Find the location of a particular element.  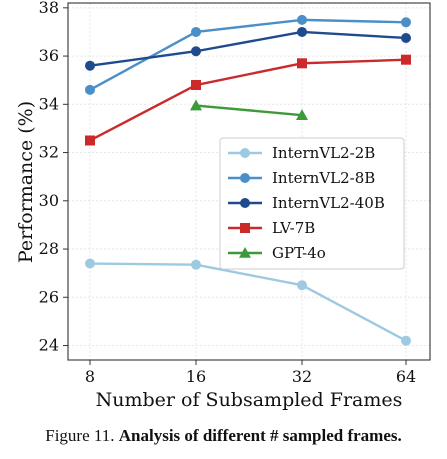

series-internvl2-8b is located at coordinates (248, 54).